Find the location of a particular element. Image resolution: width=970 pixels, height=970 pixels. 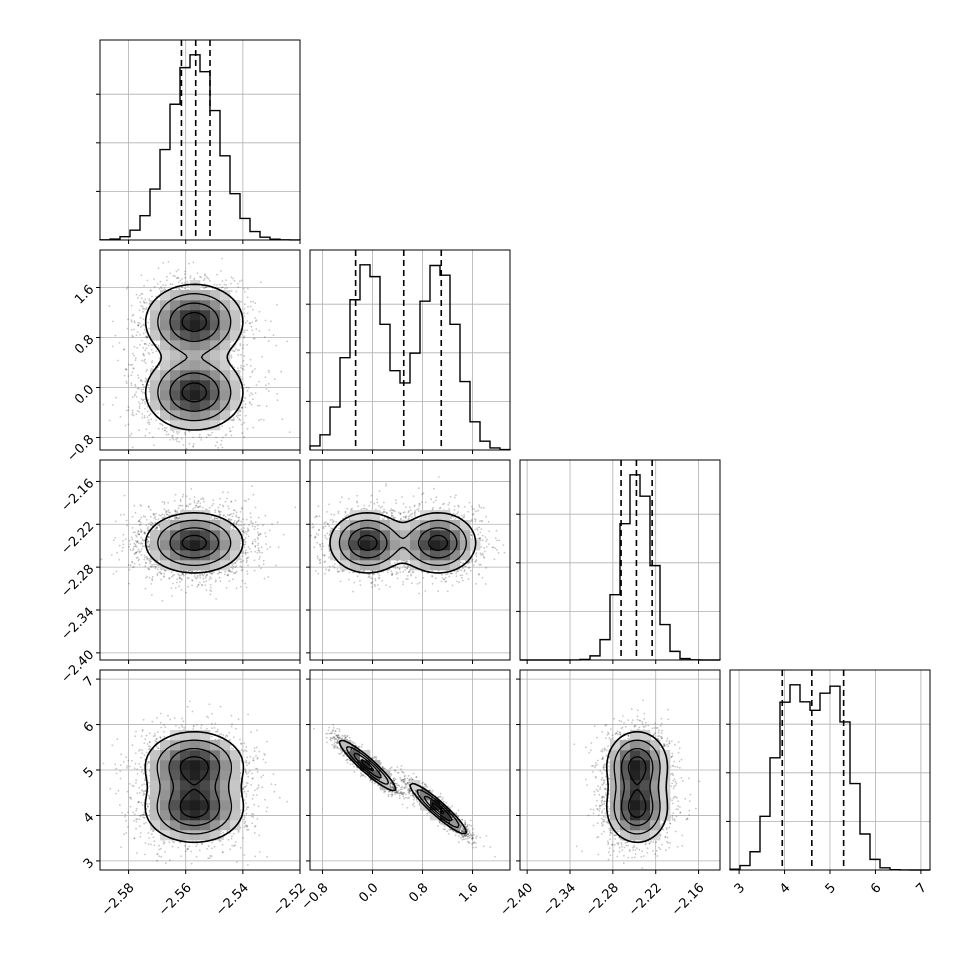

scatter-panel-param-1-vs-param-2: −0.8 0.0 0.8 1.6 is located at coordinates (182, 357).